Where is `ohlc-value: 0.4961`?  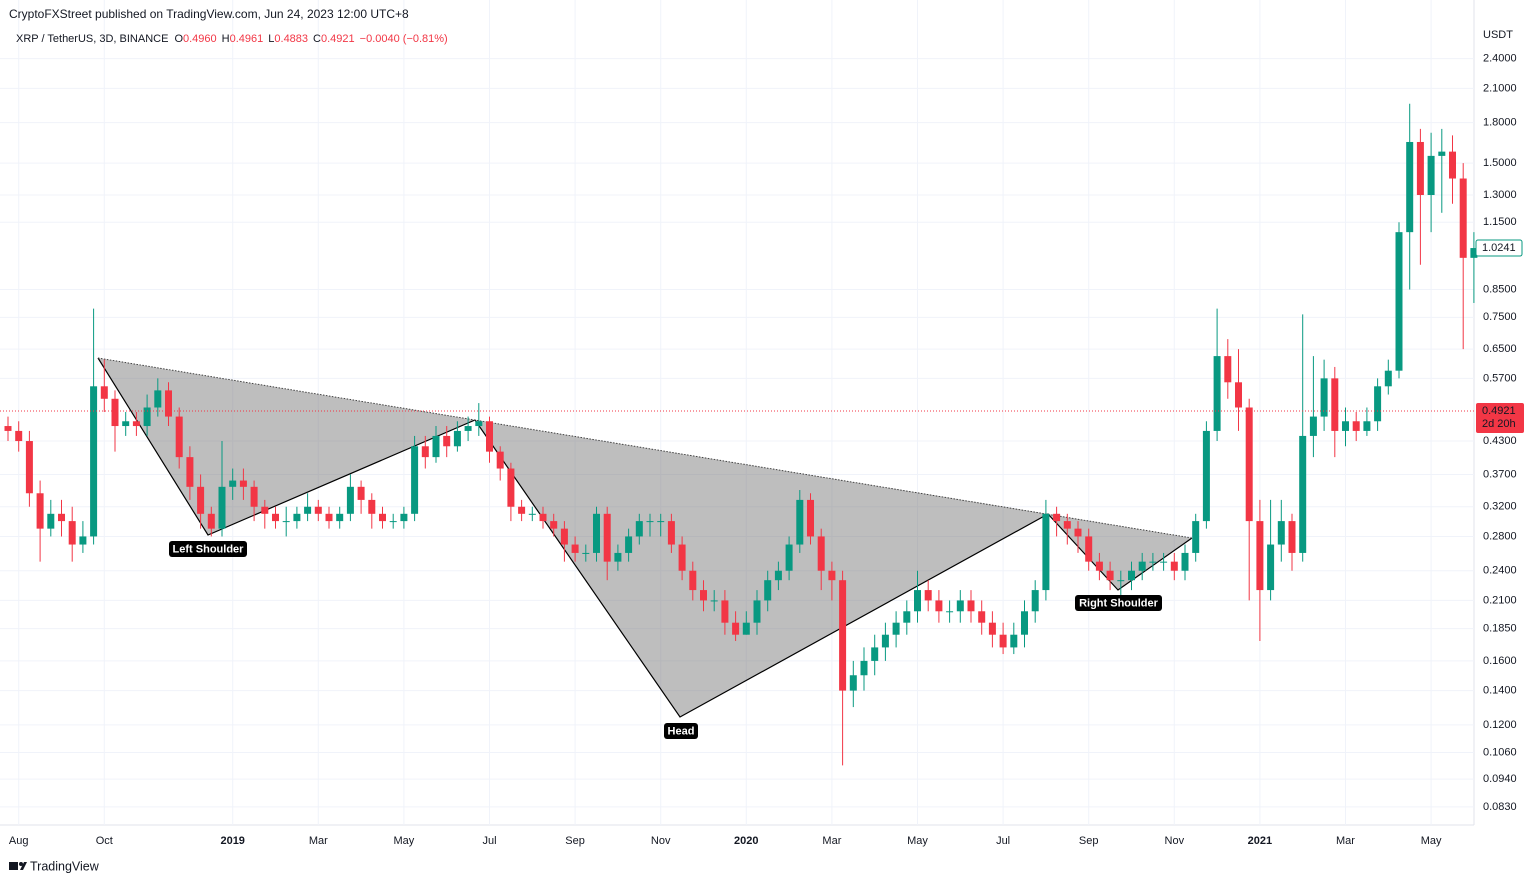
ohlc-value: 0.4961 is located at coordinates (247, 39).